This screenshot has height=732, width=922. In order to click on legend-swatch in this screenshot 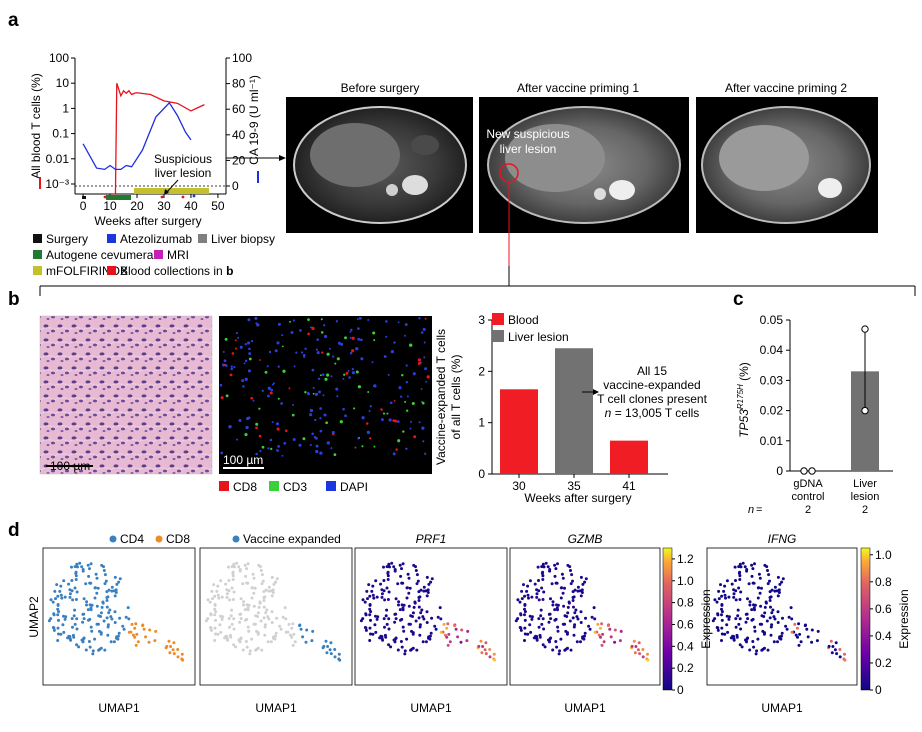, I will do `click(111, 238)`.